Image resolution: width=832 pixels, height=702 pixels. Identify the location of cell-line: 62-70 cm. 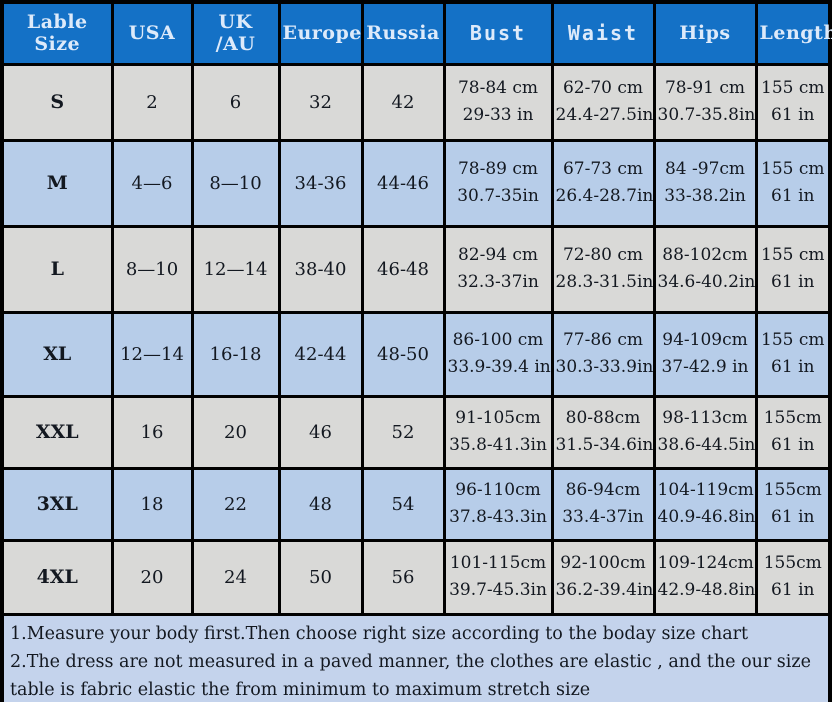
(603, 88).